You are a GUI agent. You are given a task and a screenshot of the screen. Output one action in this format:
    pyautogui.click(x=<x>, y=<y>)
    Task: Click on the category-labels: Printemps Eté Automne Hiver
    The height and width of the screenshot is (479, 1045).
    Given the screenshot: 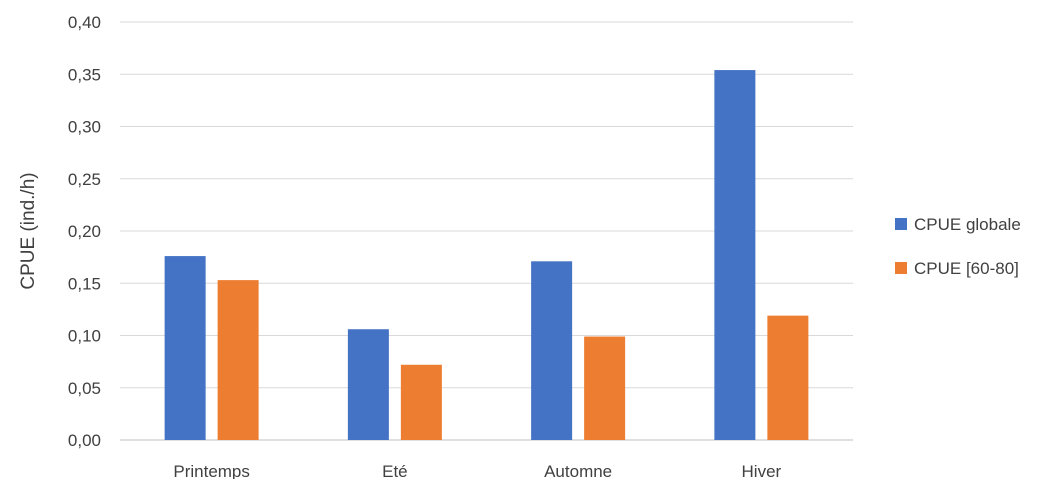 What is the action you would take?
    pyautogui.click(x=477, y=470)
    